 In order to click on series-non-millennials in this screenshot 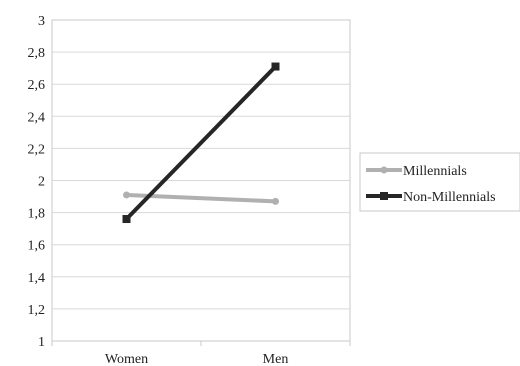, I will do `click(201, 143)`.